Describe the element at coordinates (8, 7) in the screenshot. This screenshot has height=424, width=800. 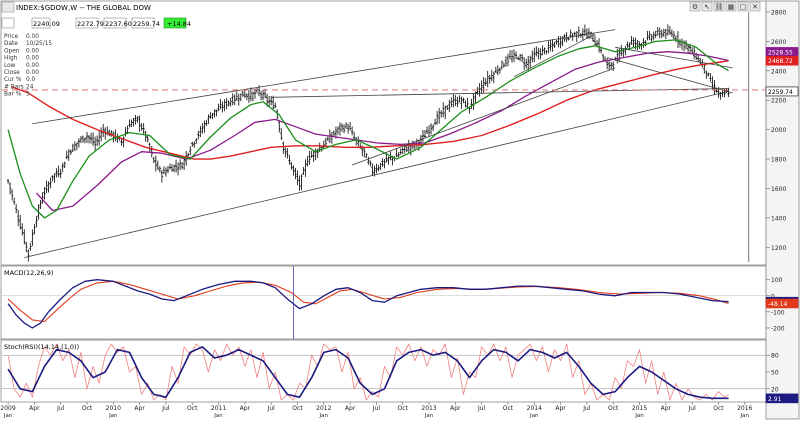
I see `ticker-icon` at that location.